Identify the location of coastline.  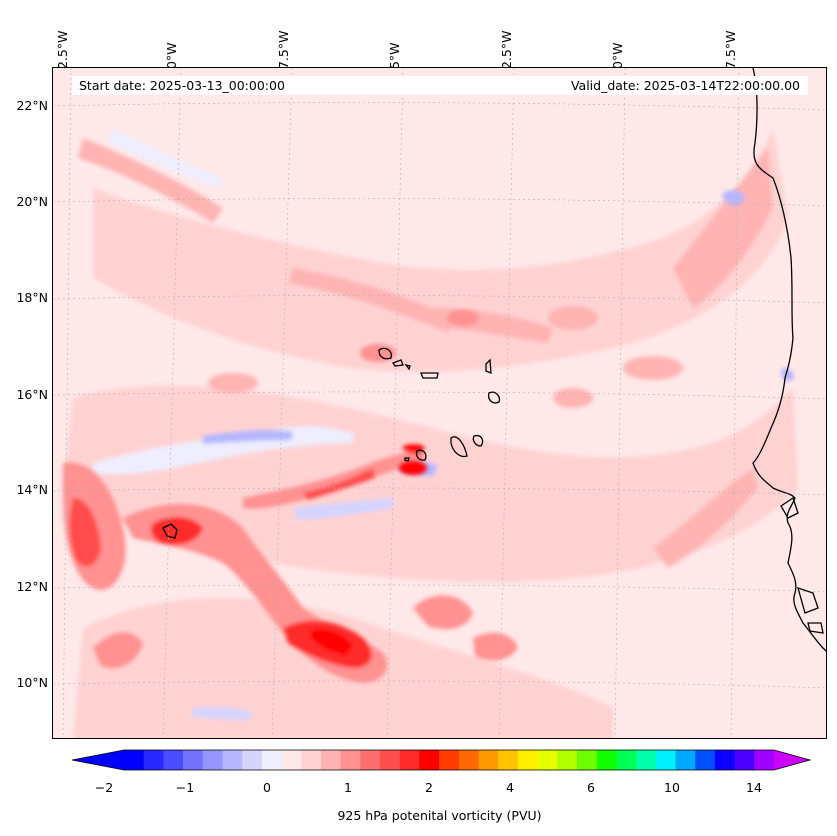
(789, 360).